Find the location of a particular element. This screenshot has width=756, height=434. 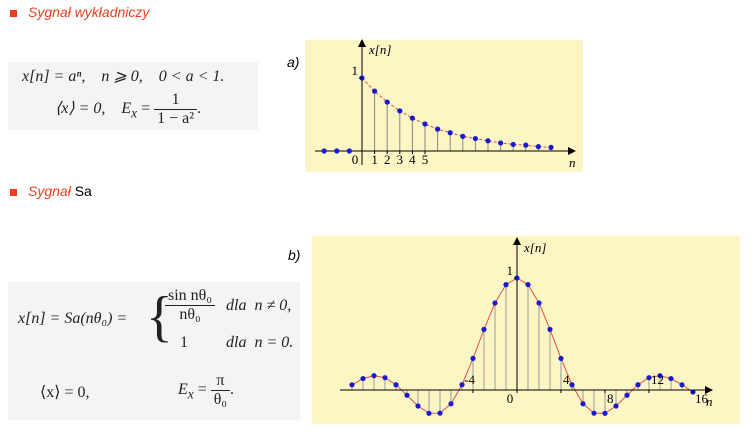

brace: { is located at coordinates (159, 317).